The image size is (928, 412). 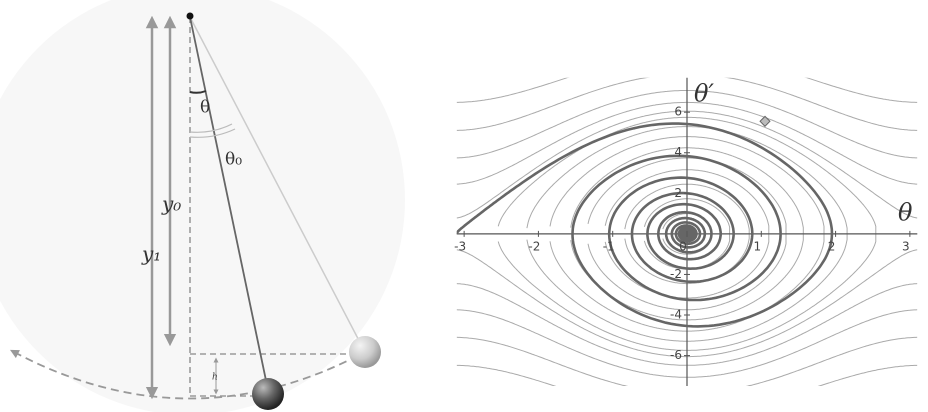 I want to click on x-tick-label: -1, so click(x=609, y=246).